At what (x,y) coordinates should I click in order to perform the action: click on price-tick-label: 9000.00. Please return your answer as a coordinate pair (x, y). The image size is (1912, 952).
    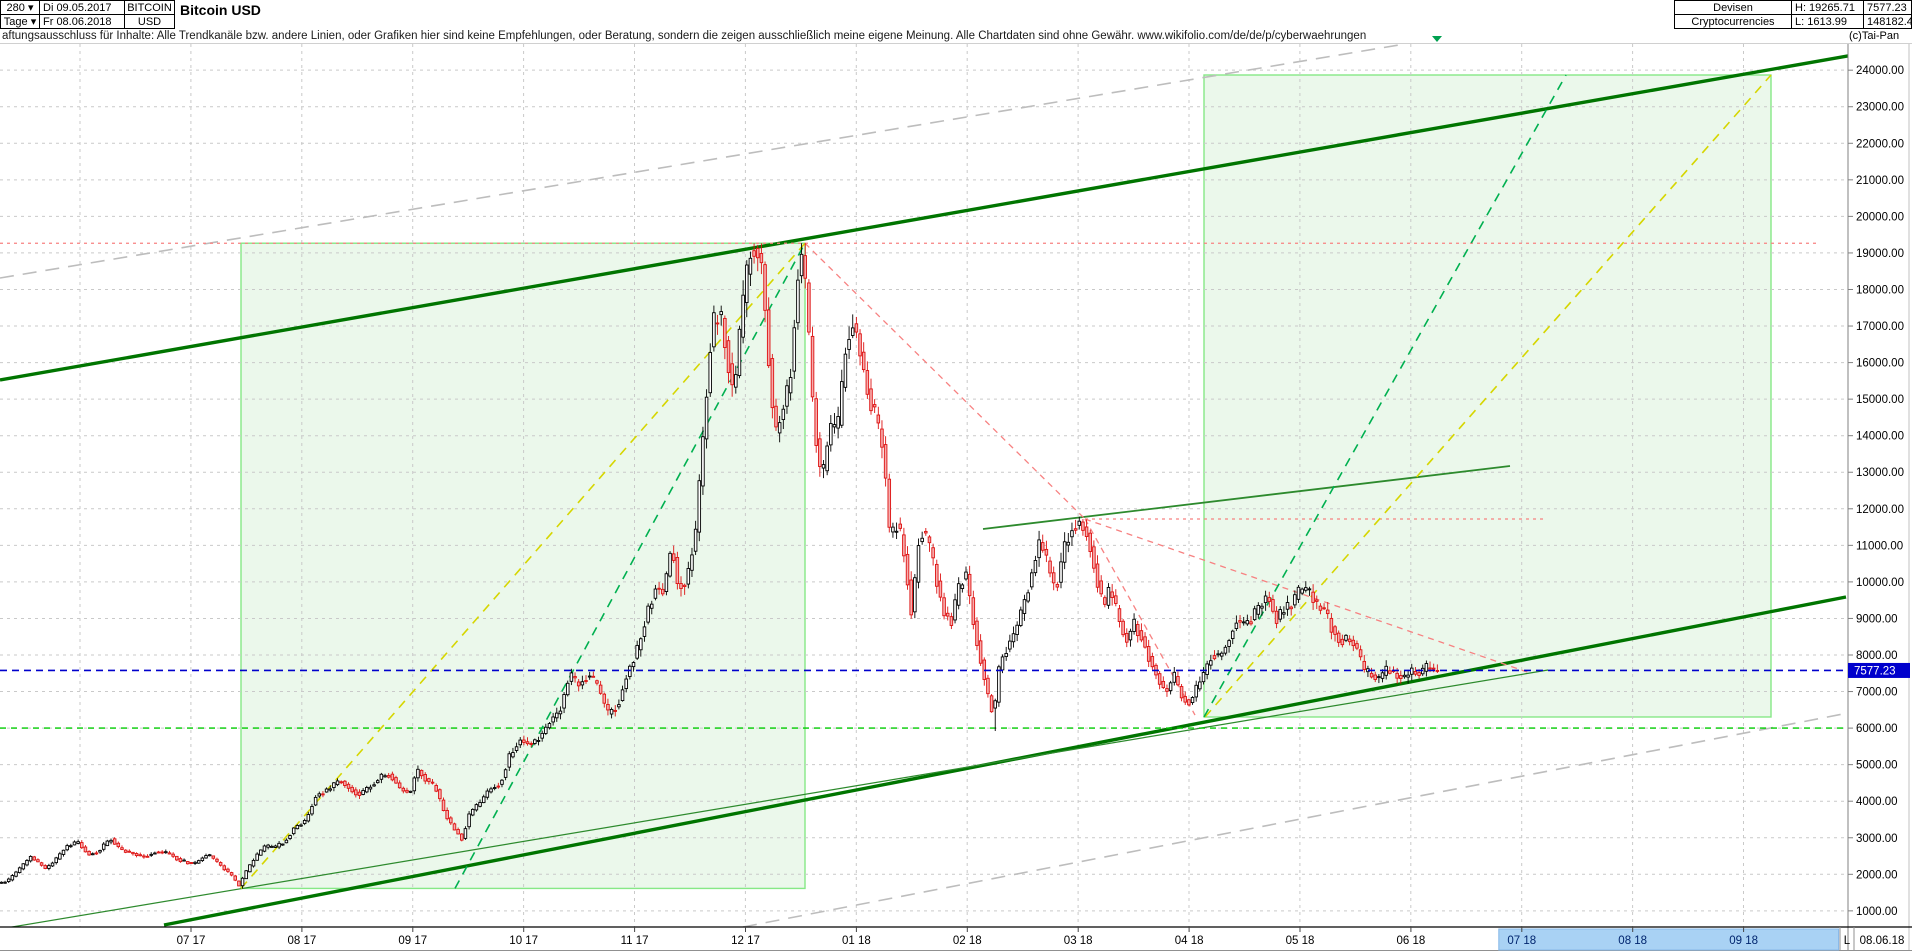
    Looking at the image, I should click on (1877, 619).